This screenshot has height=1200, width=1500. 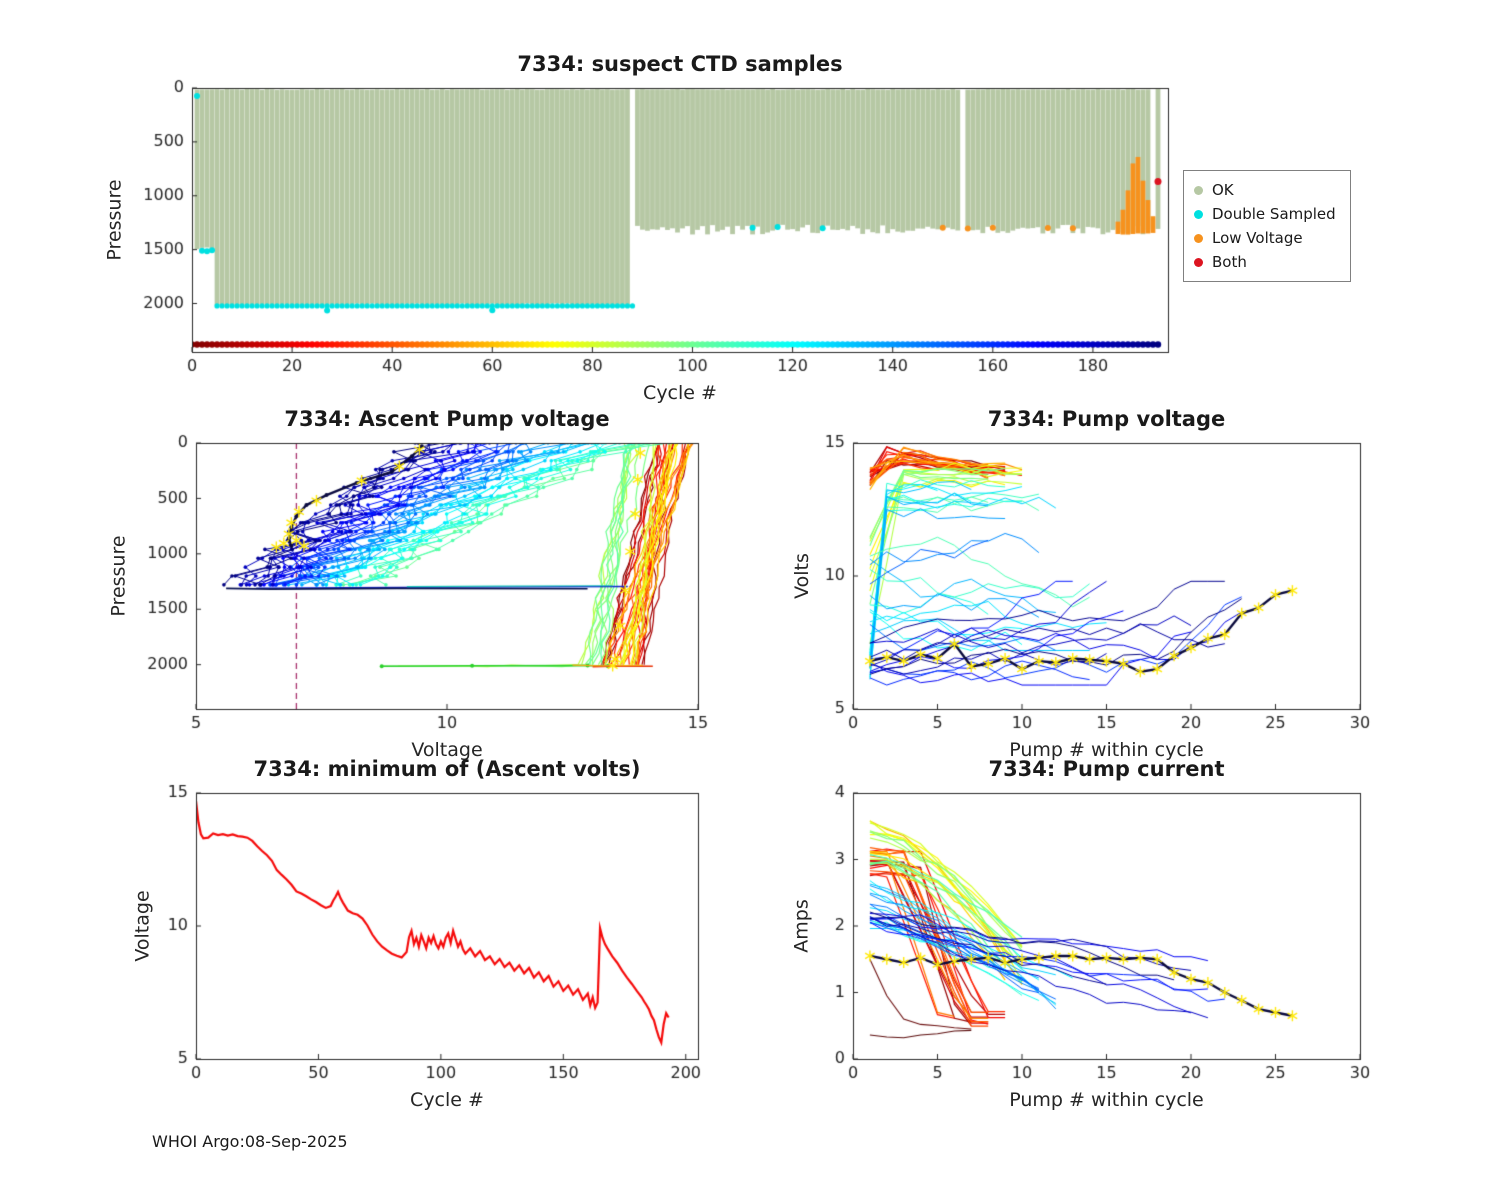 I want to click on legend: OK Double Sampled Low Voltage Both, so click(x=1267, y=226).